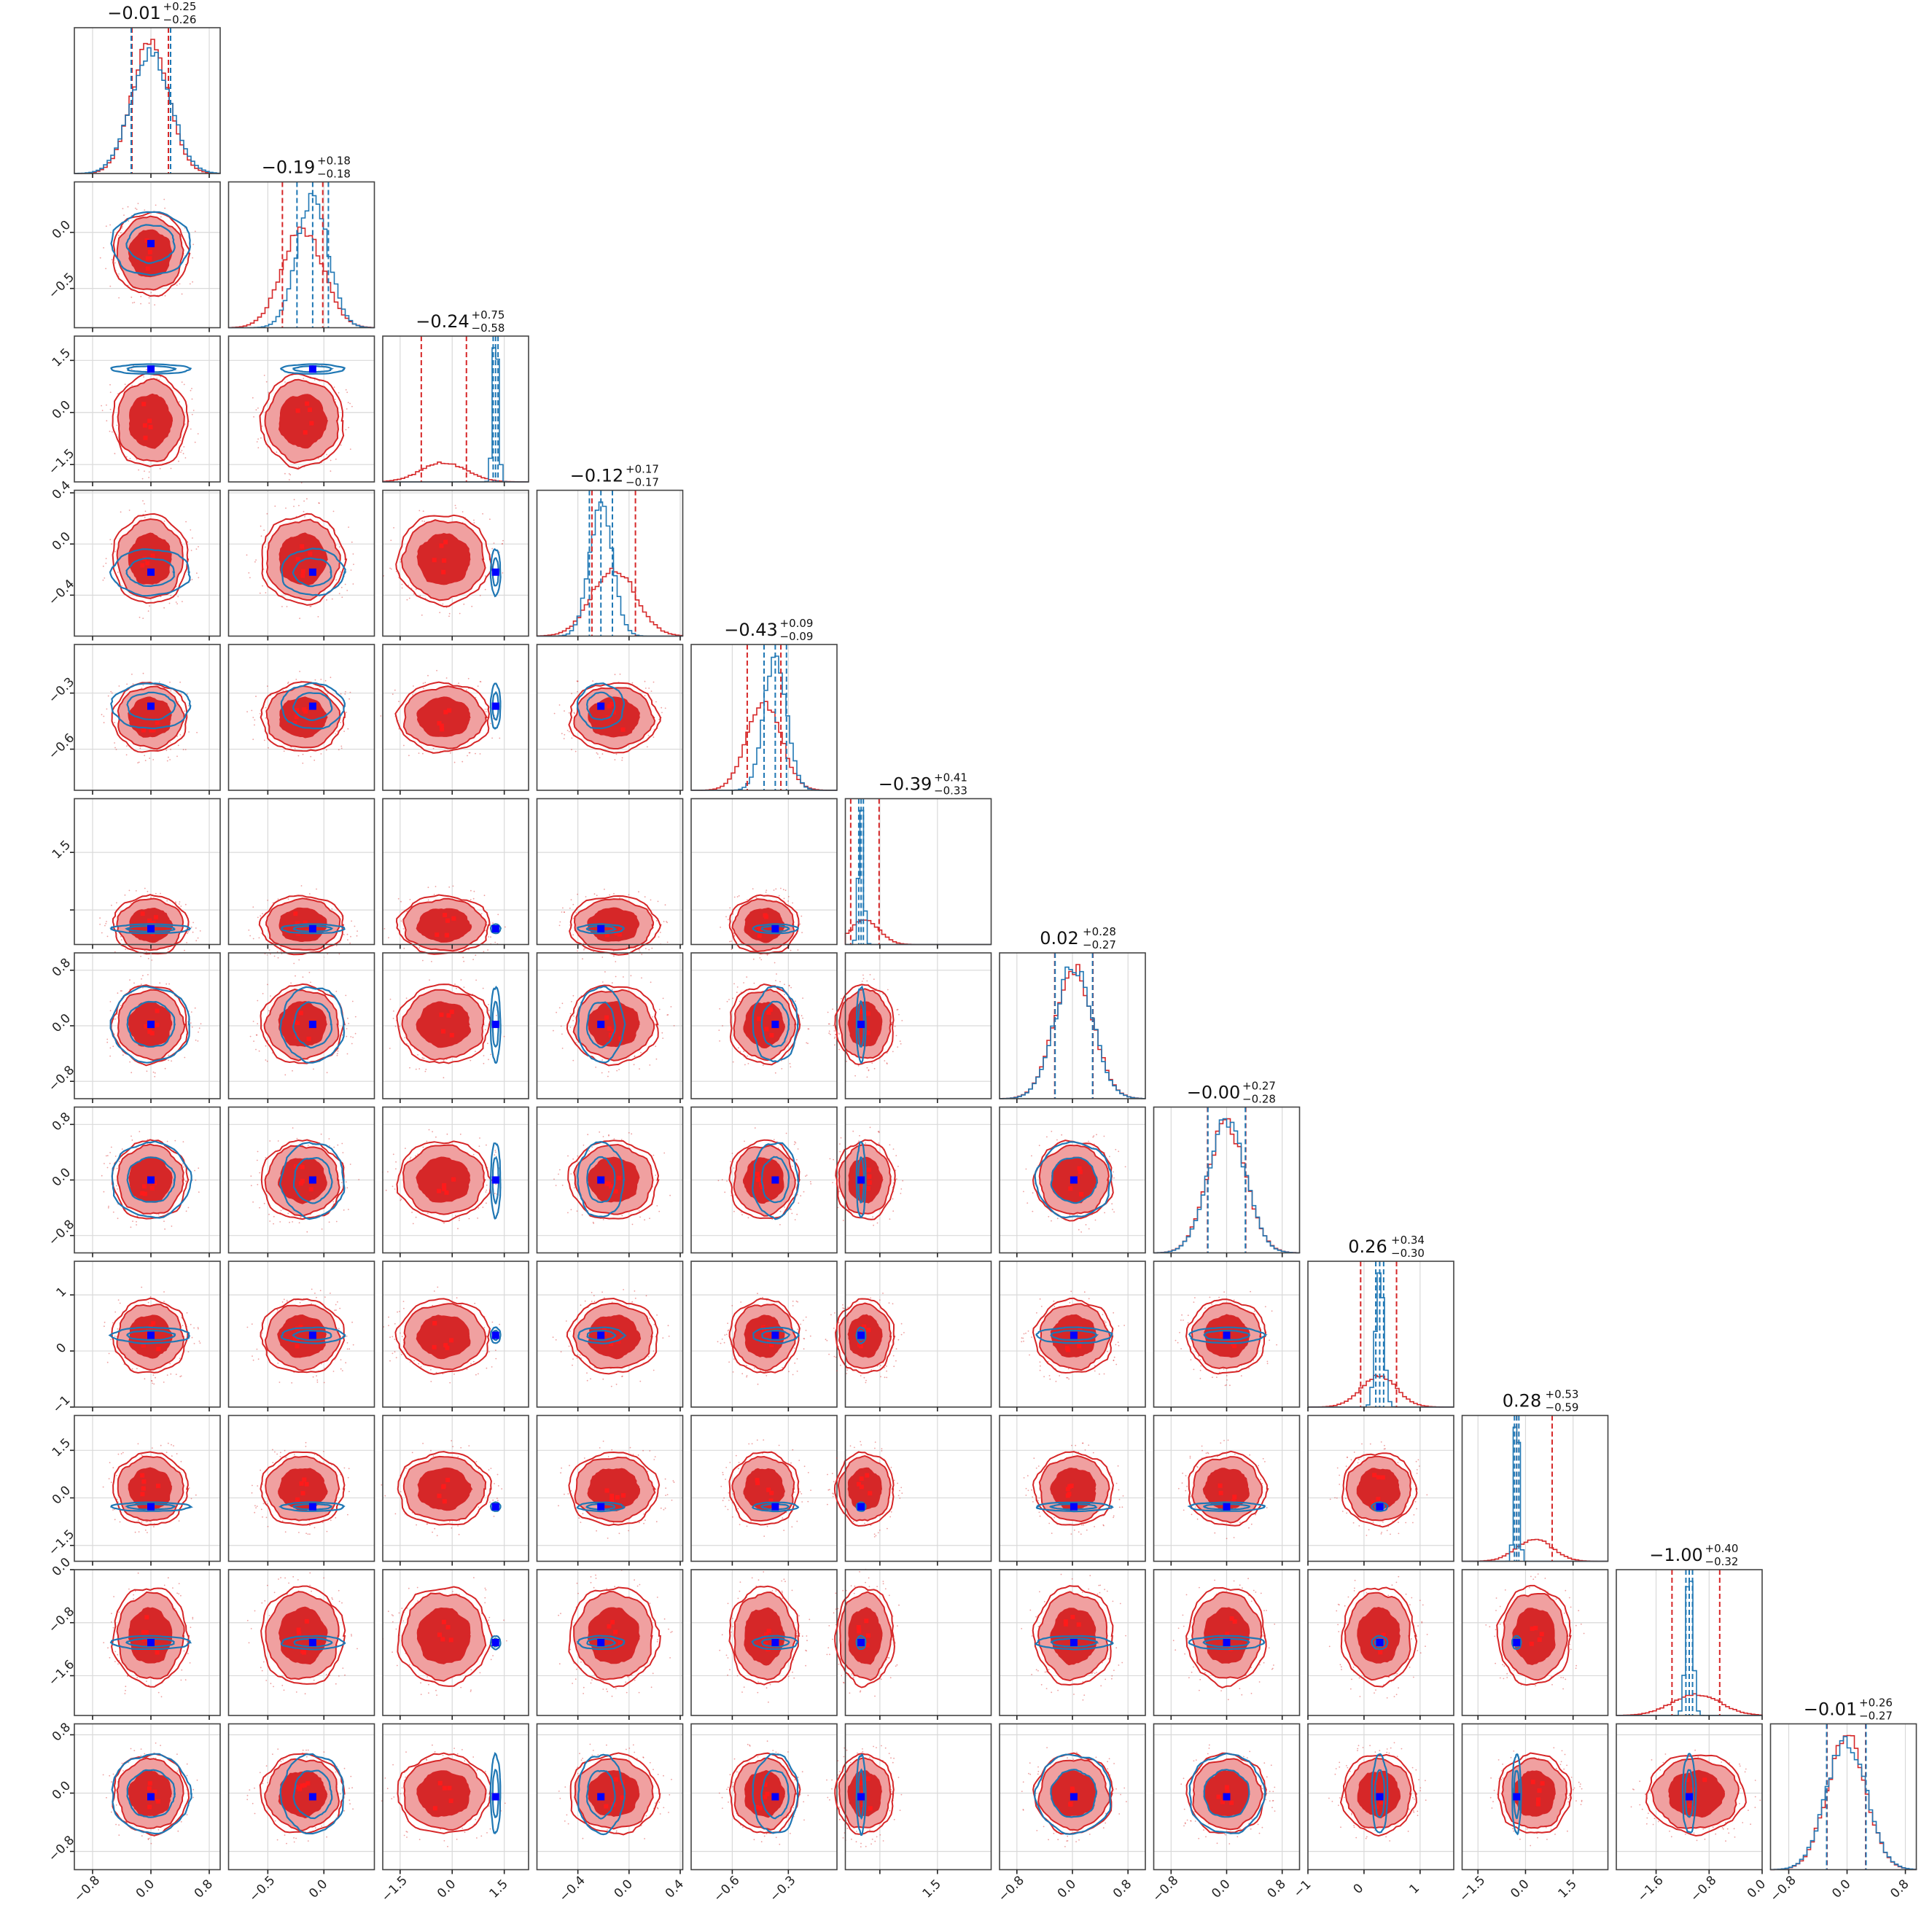 The height and width of the screenshot is (1932, 1932). I want to click on hist-title-lower-2: −0.58, so click(488, 328).